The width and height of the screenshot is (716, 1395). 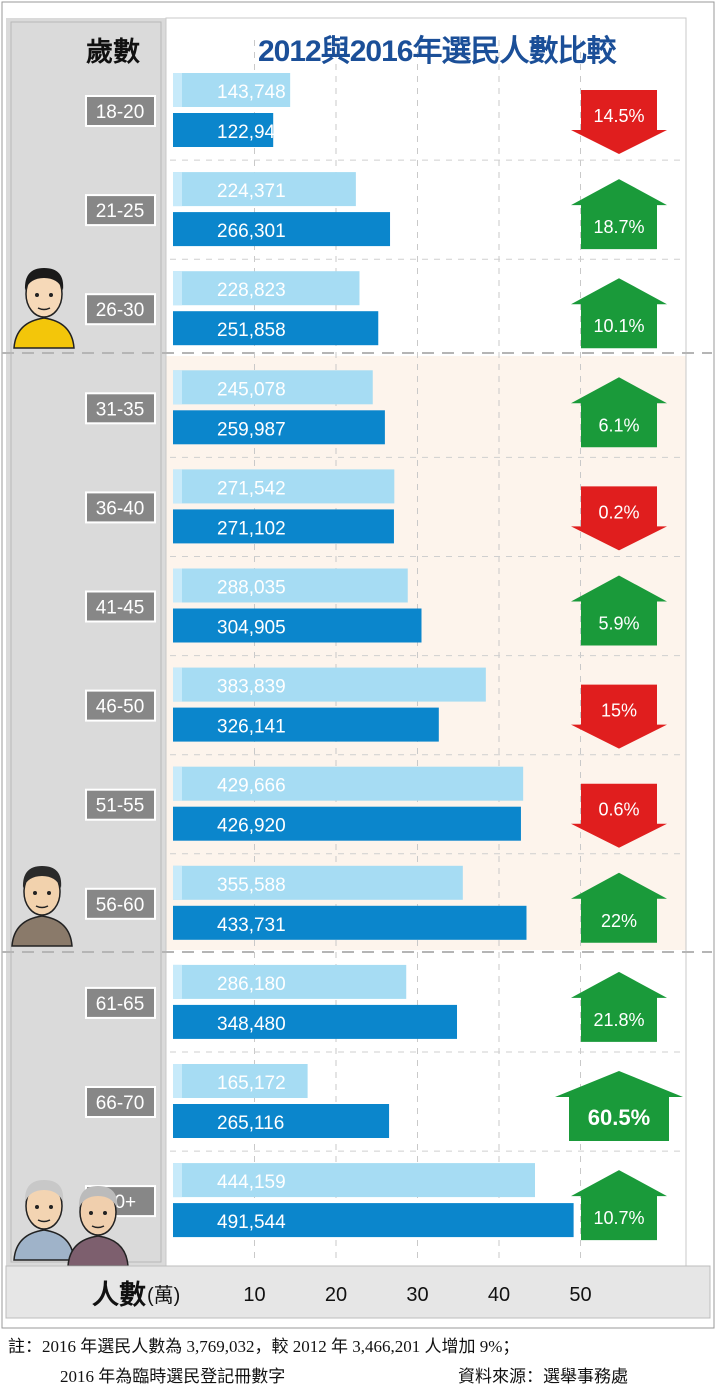 I want to click on value-label-2016: 426,920, so click(x=251, y=826).